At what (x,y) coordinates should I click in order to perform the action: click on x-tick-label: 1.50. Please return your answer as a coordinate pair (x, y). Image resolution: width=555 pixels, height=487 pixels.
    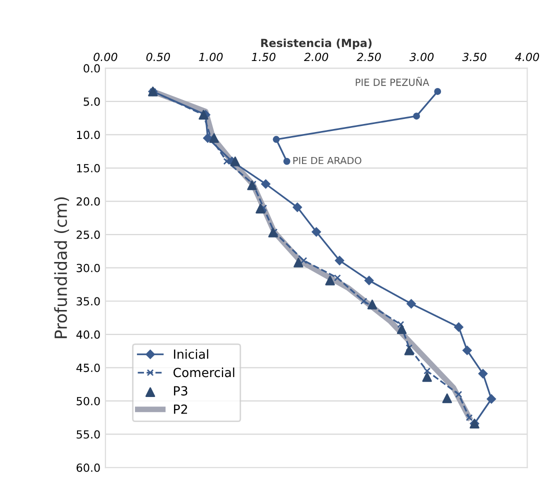
    Looking at the image, I should click on (264, 57).